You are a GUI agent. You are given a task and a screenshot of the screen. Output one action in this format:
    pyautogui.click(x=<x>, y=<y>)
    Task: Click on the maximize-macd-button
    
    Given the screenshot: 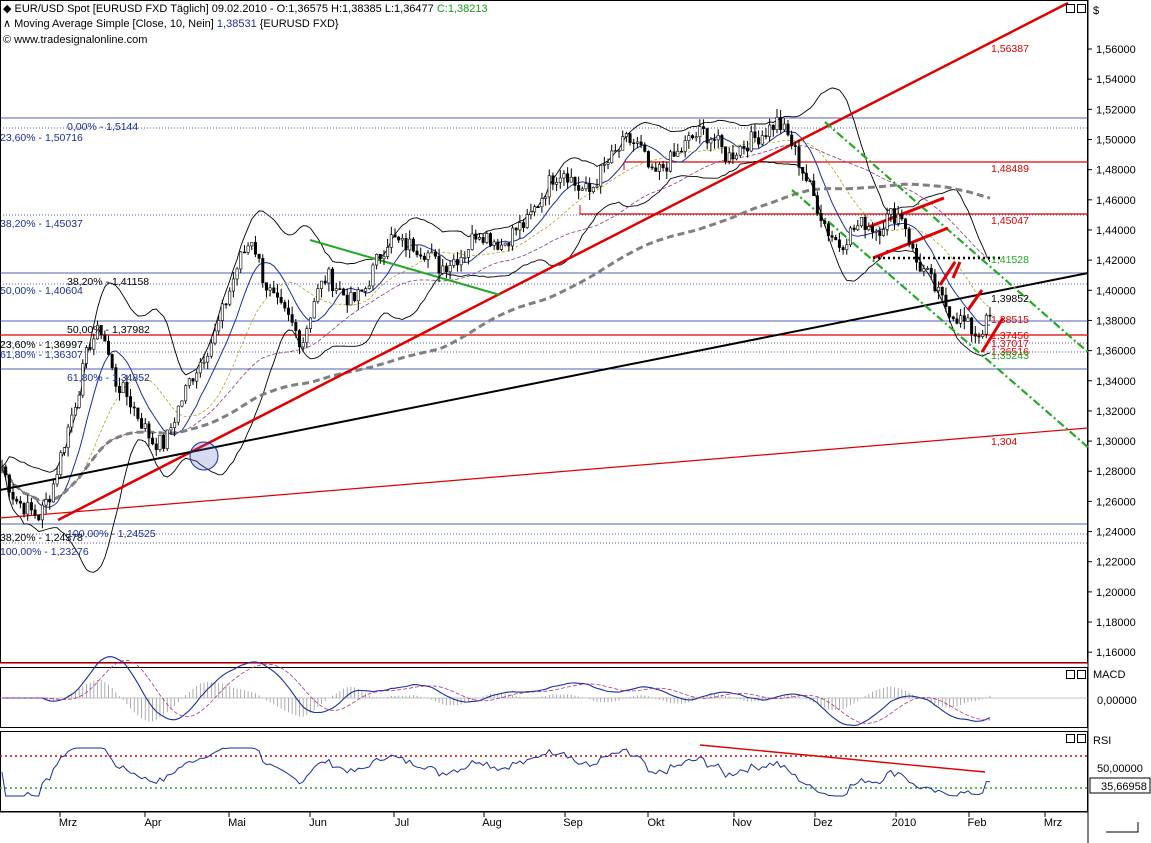 What is the action you would take?
    pyautogui.click(x=1070, y=674)
    